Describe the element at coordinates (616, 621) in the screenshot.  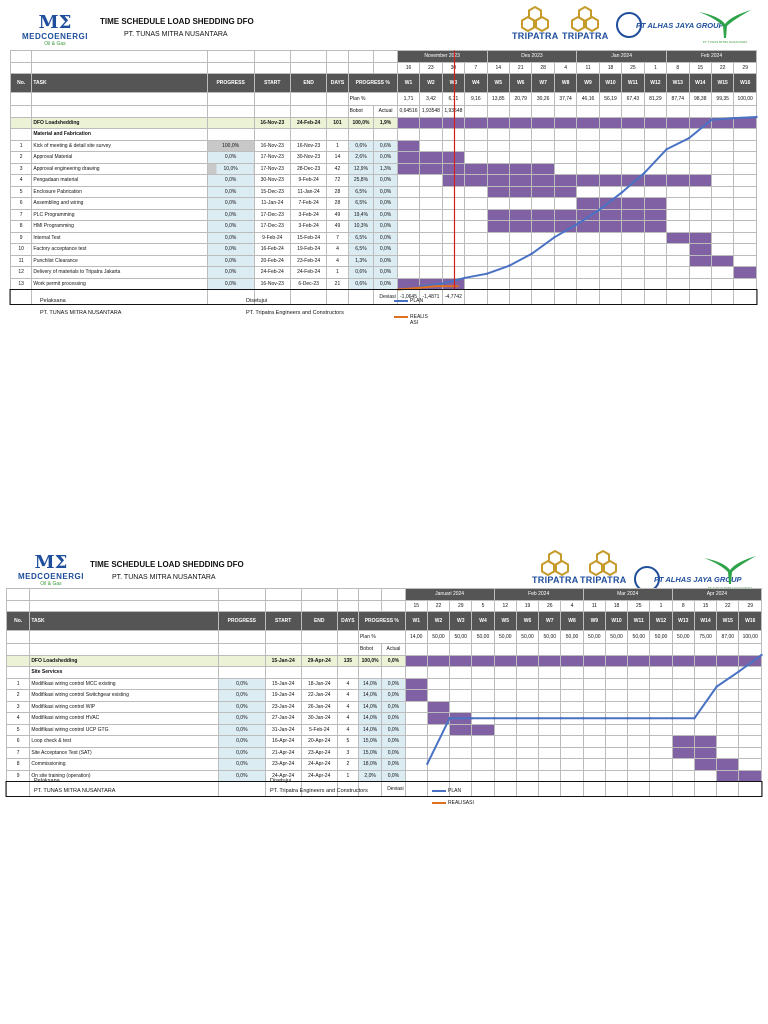
I see `week-header: W10` at that location.